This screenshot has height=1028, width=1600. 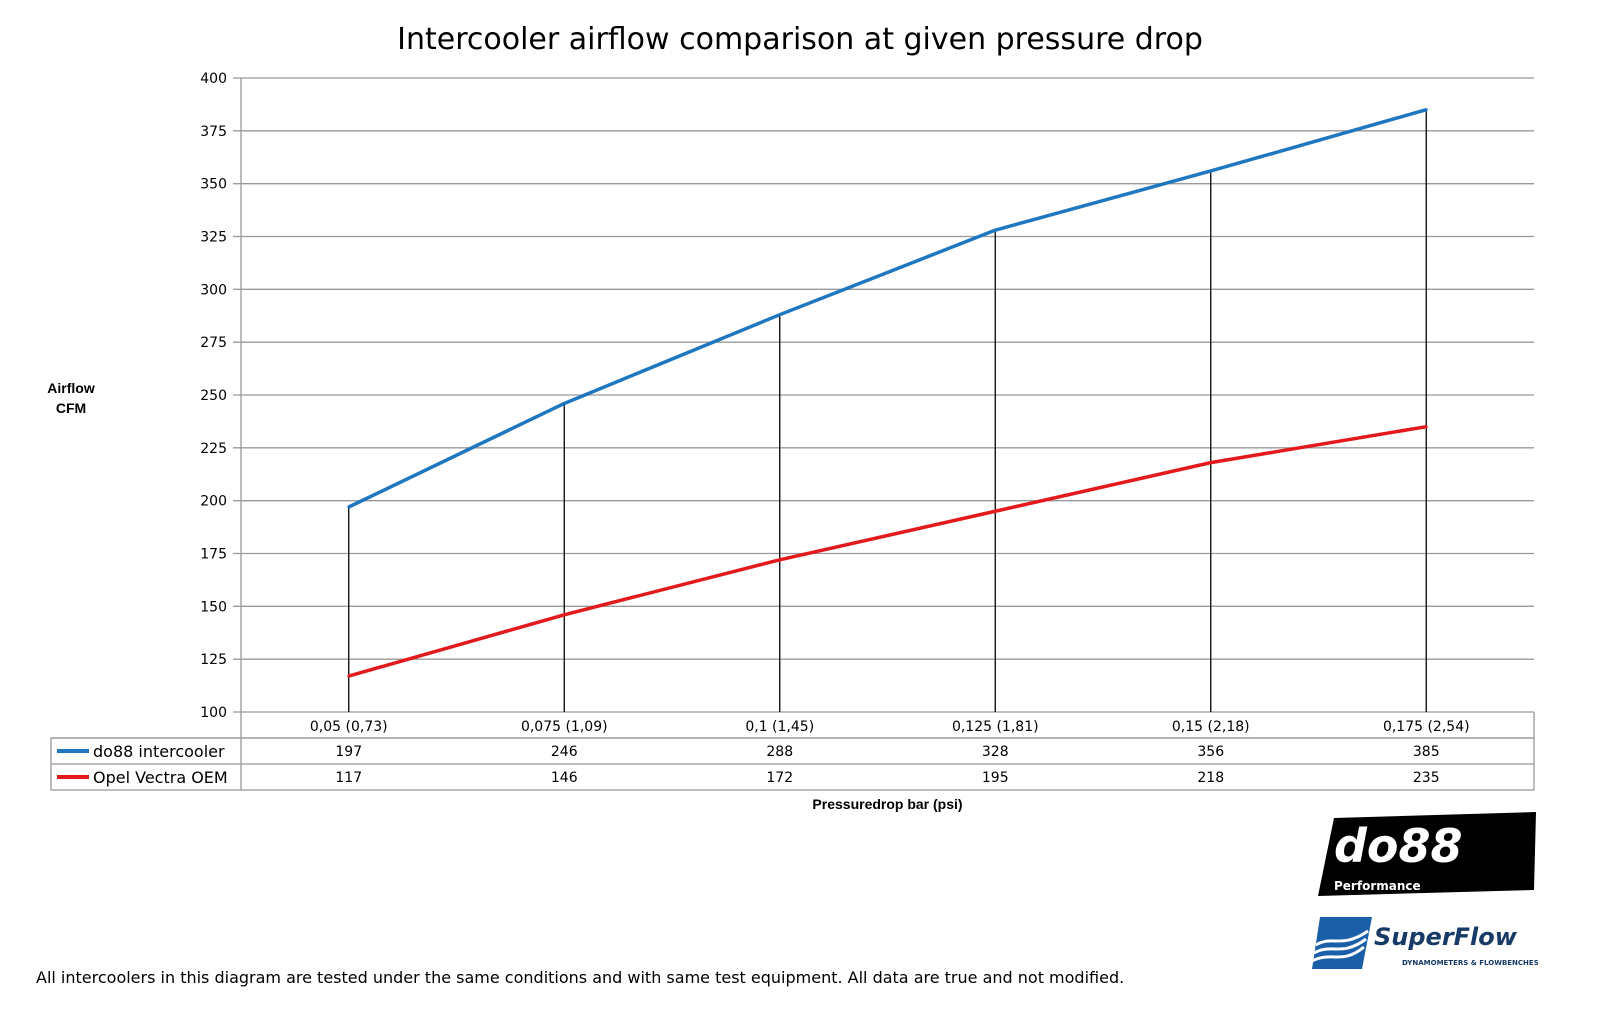 I want to click on y-tick-label: 400, so click(x=213, y=79).